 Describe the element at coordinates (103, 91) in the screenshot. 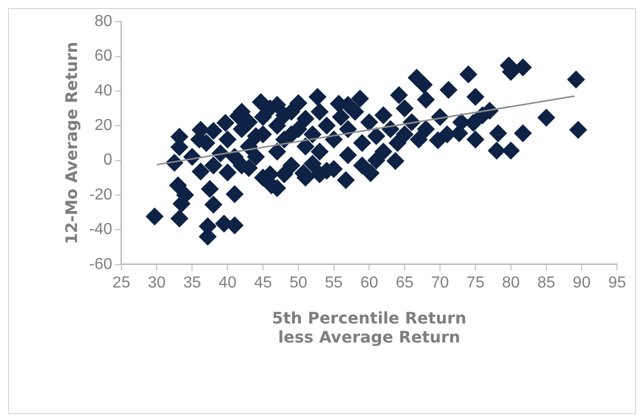

I see `y-tick-label: 40` at that location.